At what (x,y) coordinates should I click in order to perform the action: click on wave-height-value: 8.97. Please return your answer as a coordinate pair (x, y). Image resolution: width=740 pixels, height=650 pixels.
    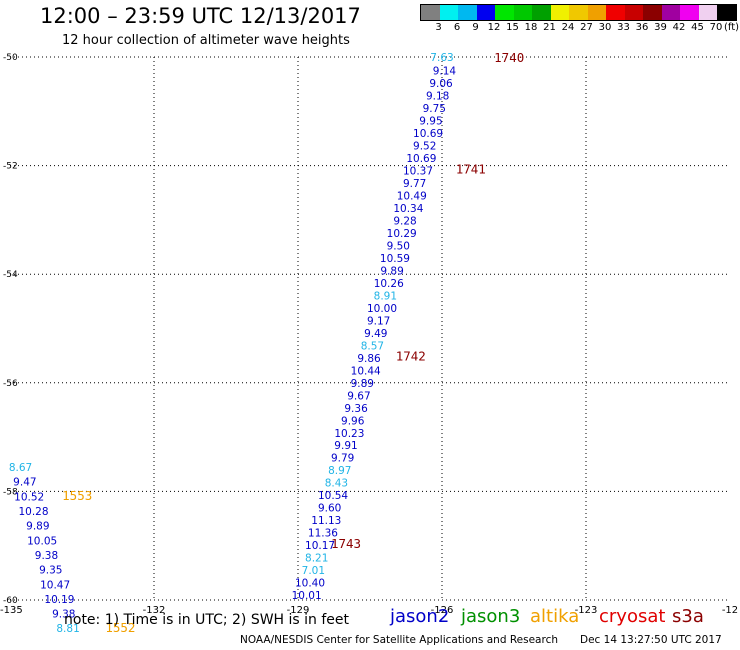
    Looking at the image, I should click on (339, 471).